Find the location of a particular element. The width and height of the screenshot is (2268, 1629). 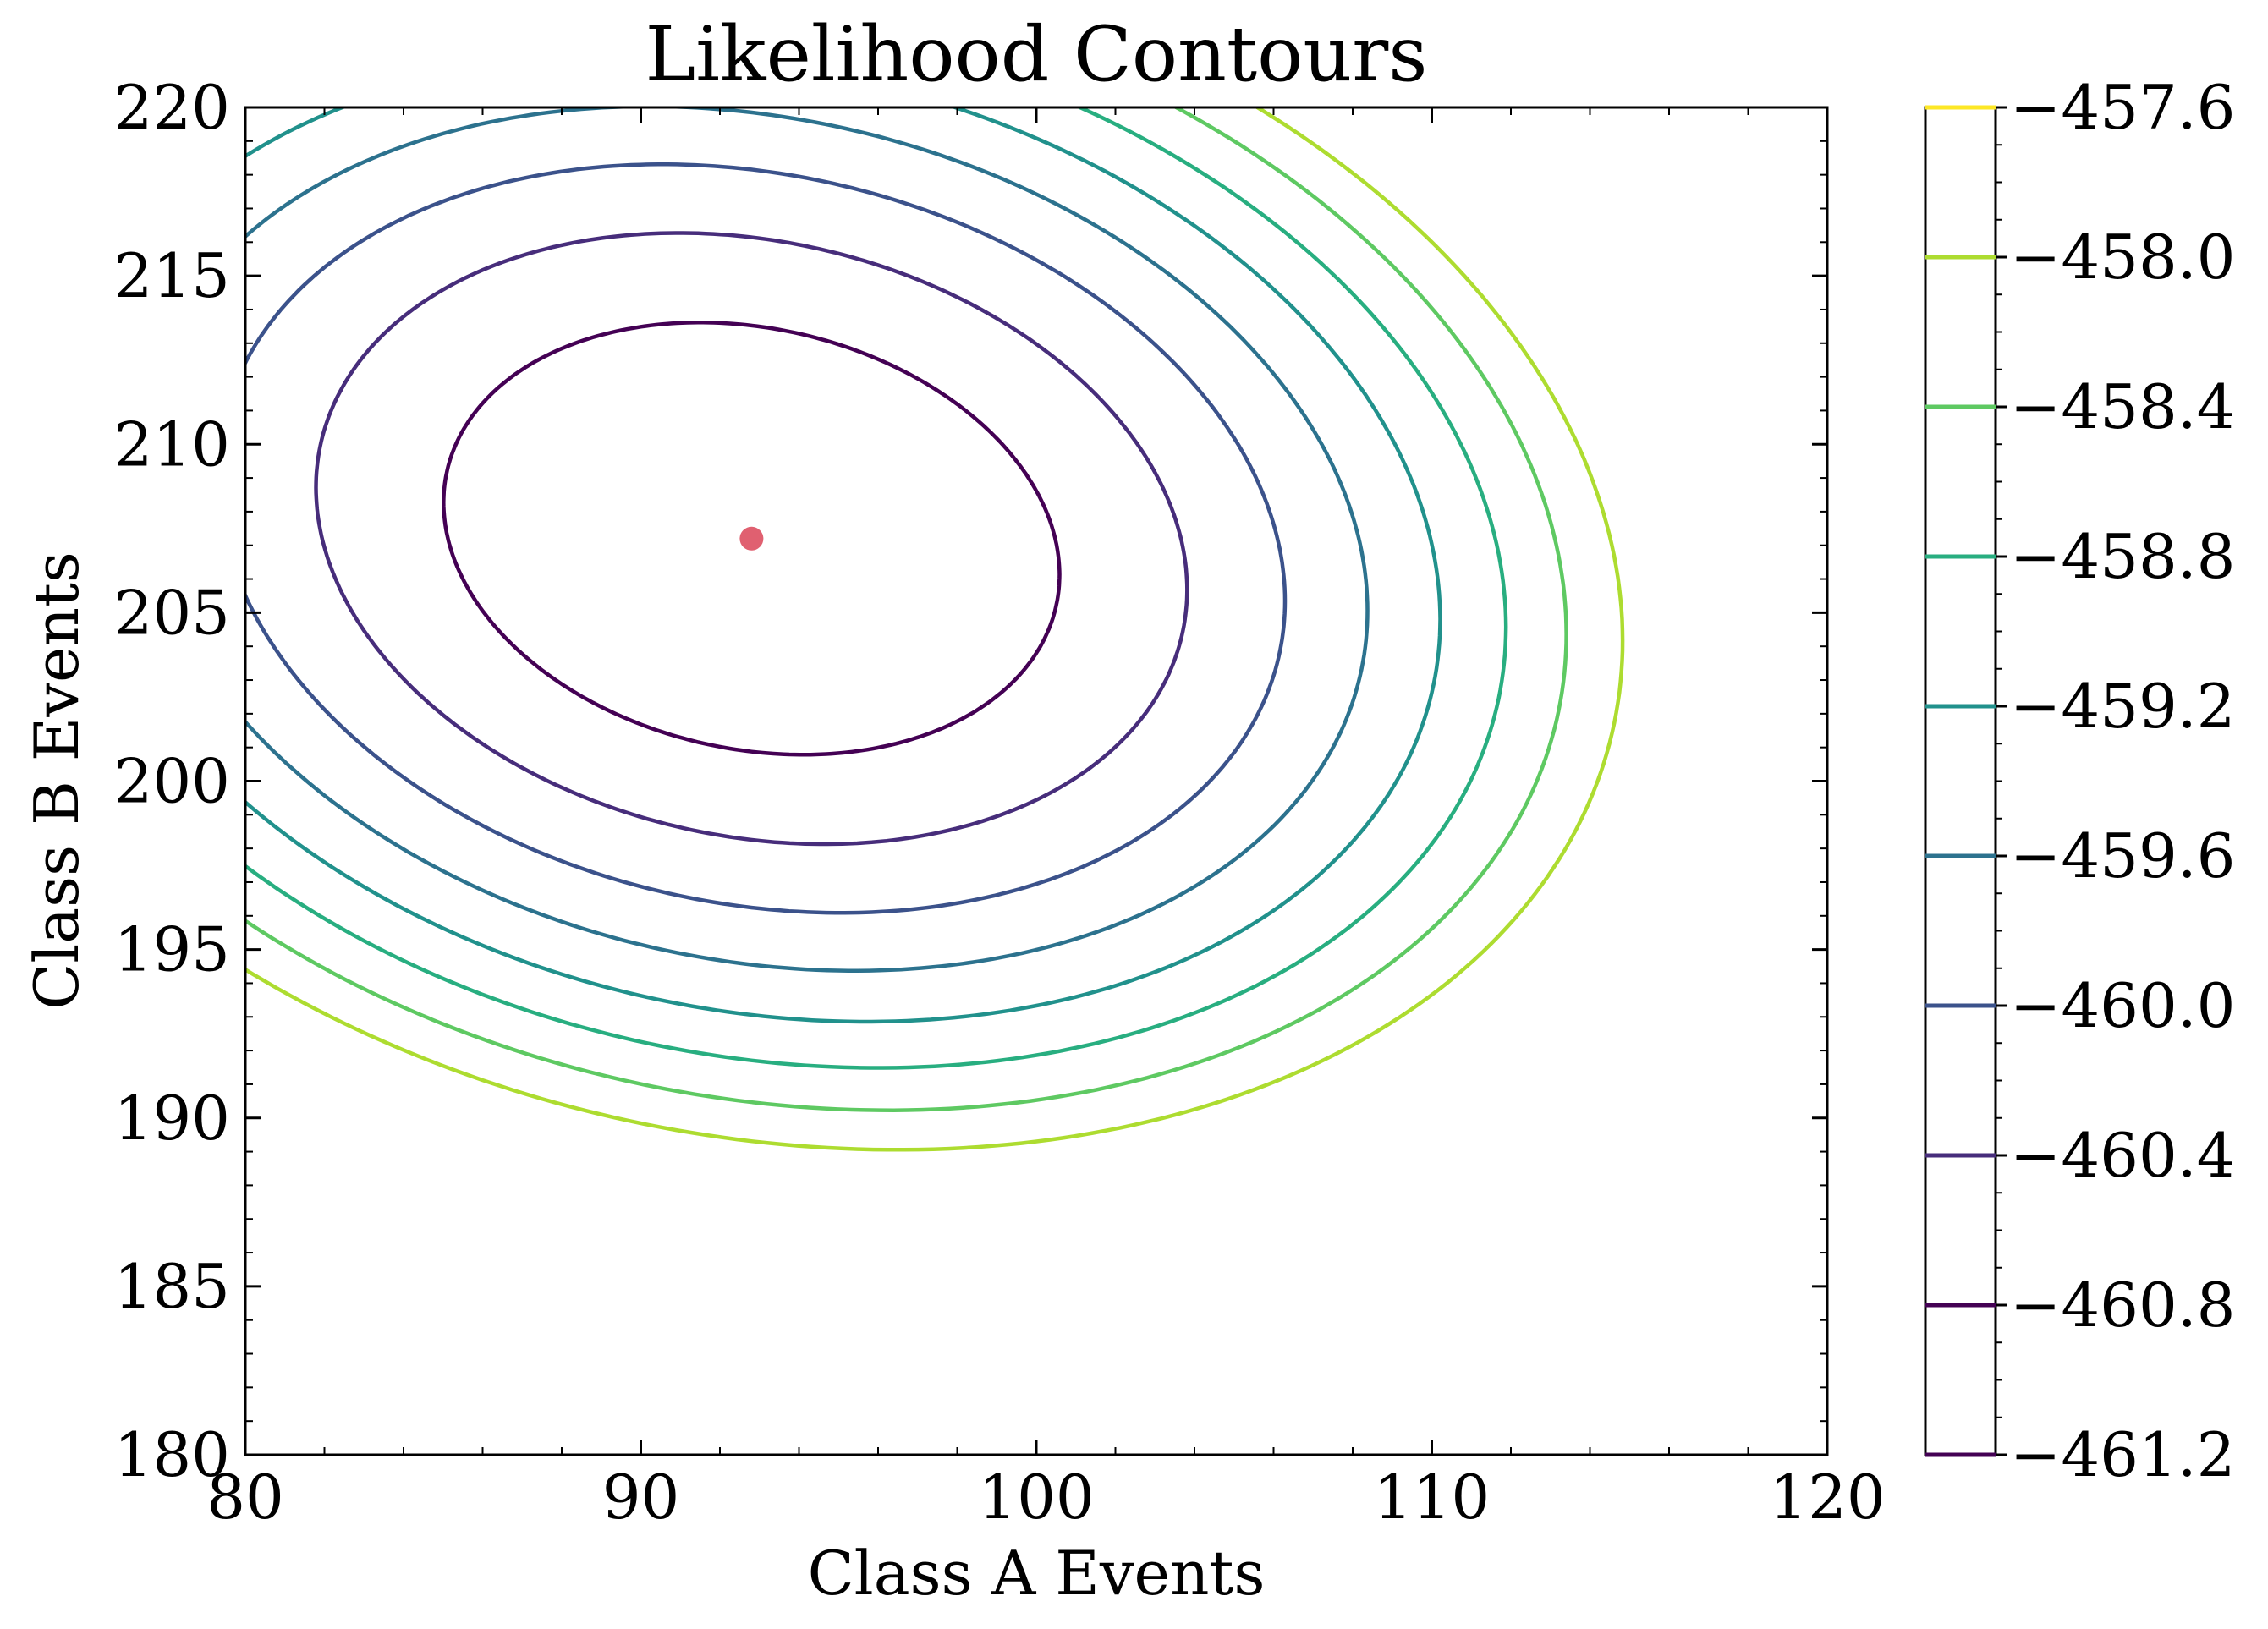

chart-title: Likelihood Contours is located at coordinates (1036, 55).